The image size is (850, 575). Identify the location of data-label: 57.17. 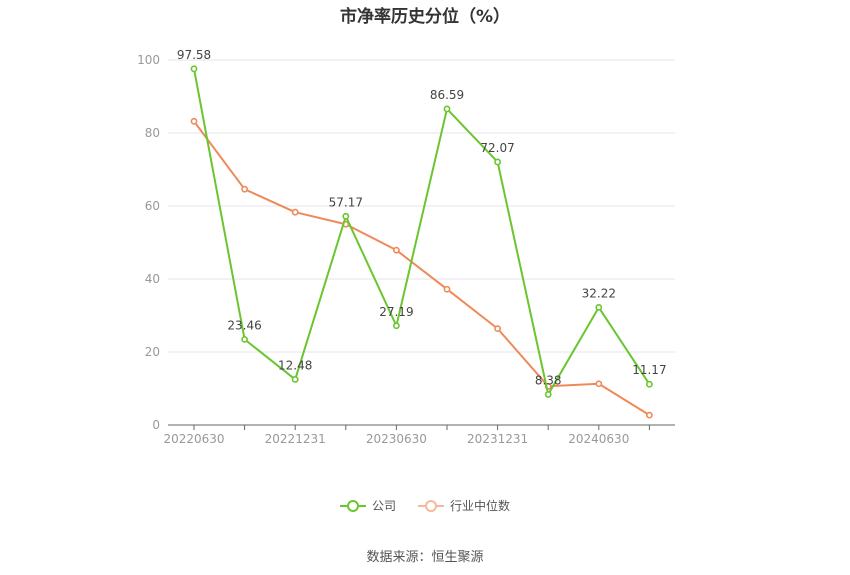
(346, 202).